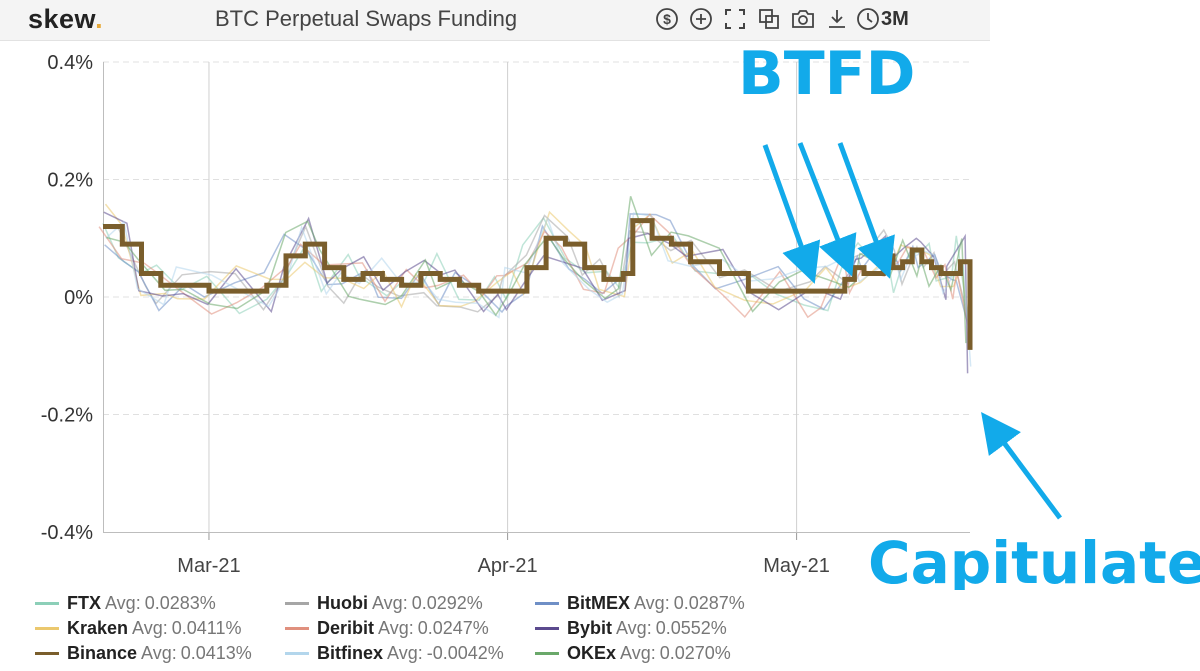 This screenshot has height=671, width=1200. I want to click on screenshot-button, so click(803, 19).